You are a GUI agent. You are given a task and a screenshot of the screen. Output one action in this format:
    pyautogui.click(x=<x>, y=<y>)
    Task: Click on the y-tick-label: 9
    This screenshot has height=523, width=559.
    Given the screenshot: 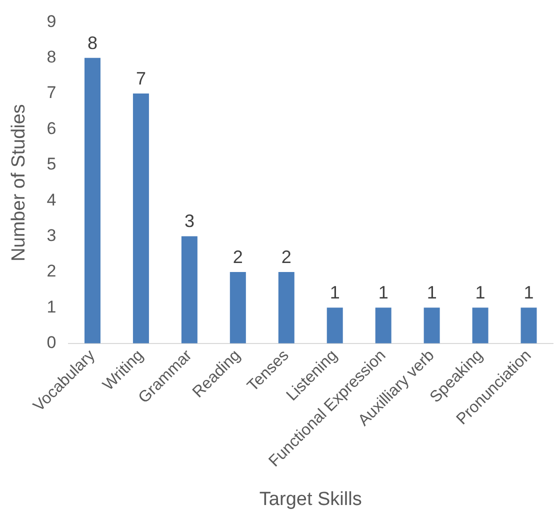 What is the action you would take?
    pyautogui.click(x=51, y=21)
    